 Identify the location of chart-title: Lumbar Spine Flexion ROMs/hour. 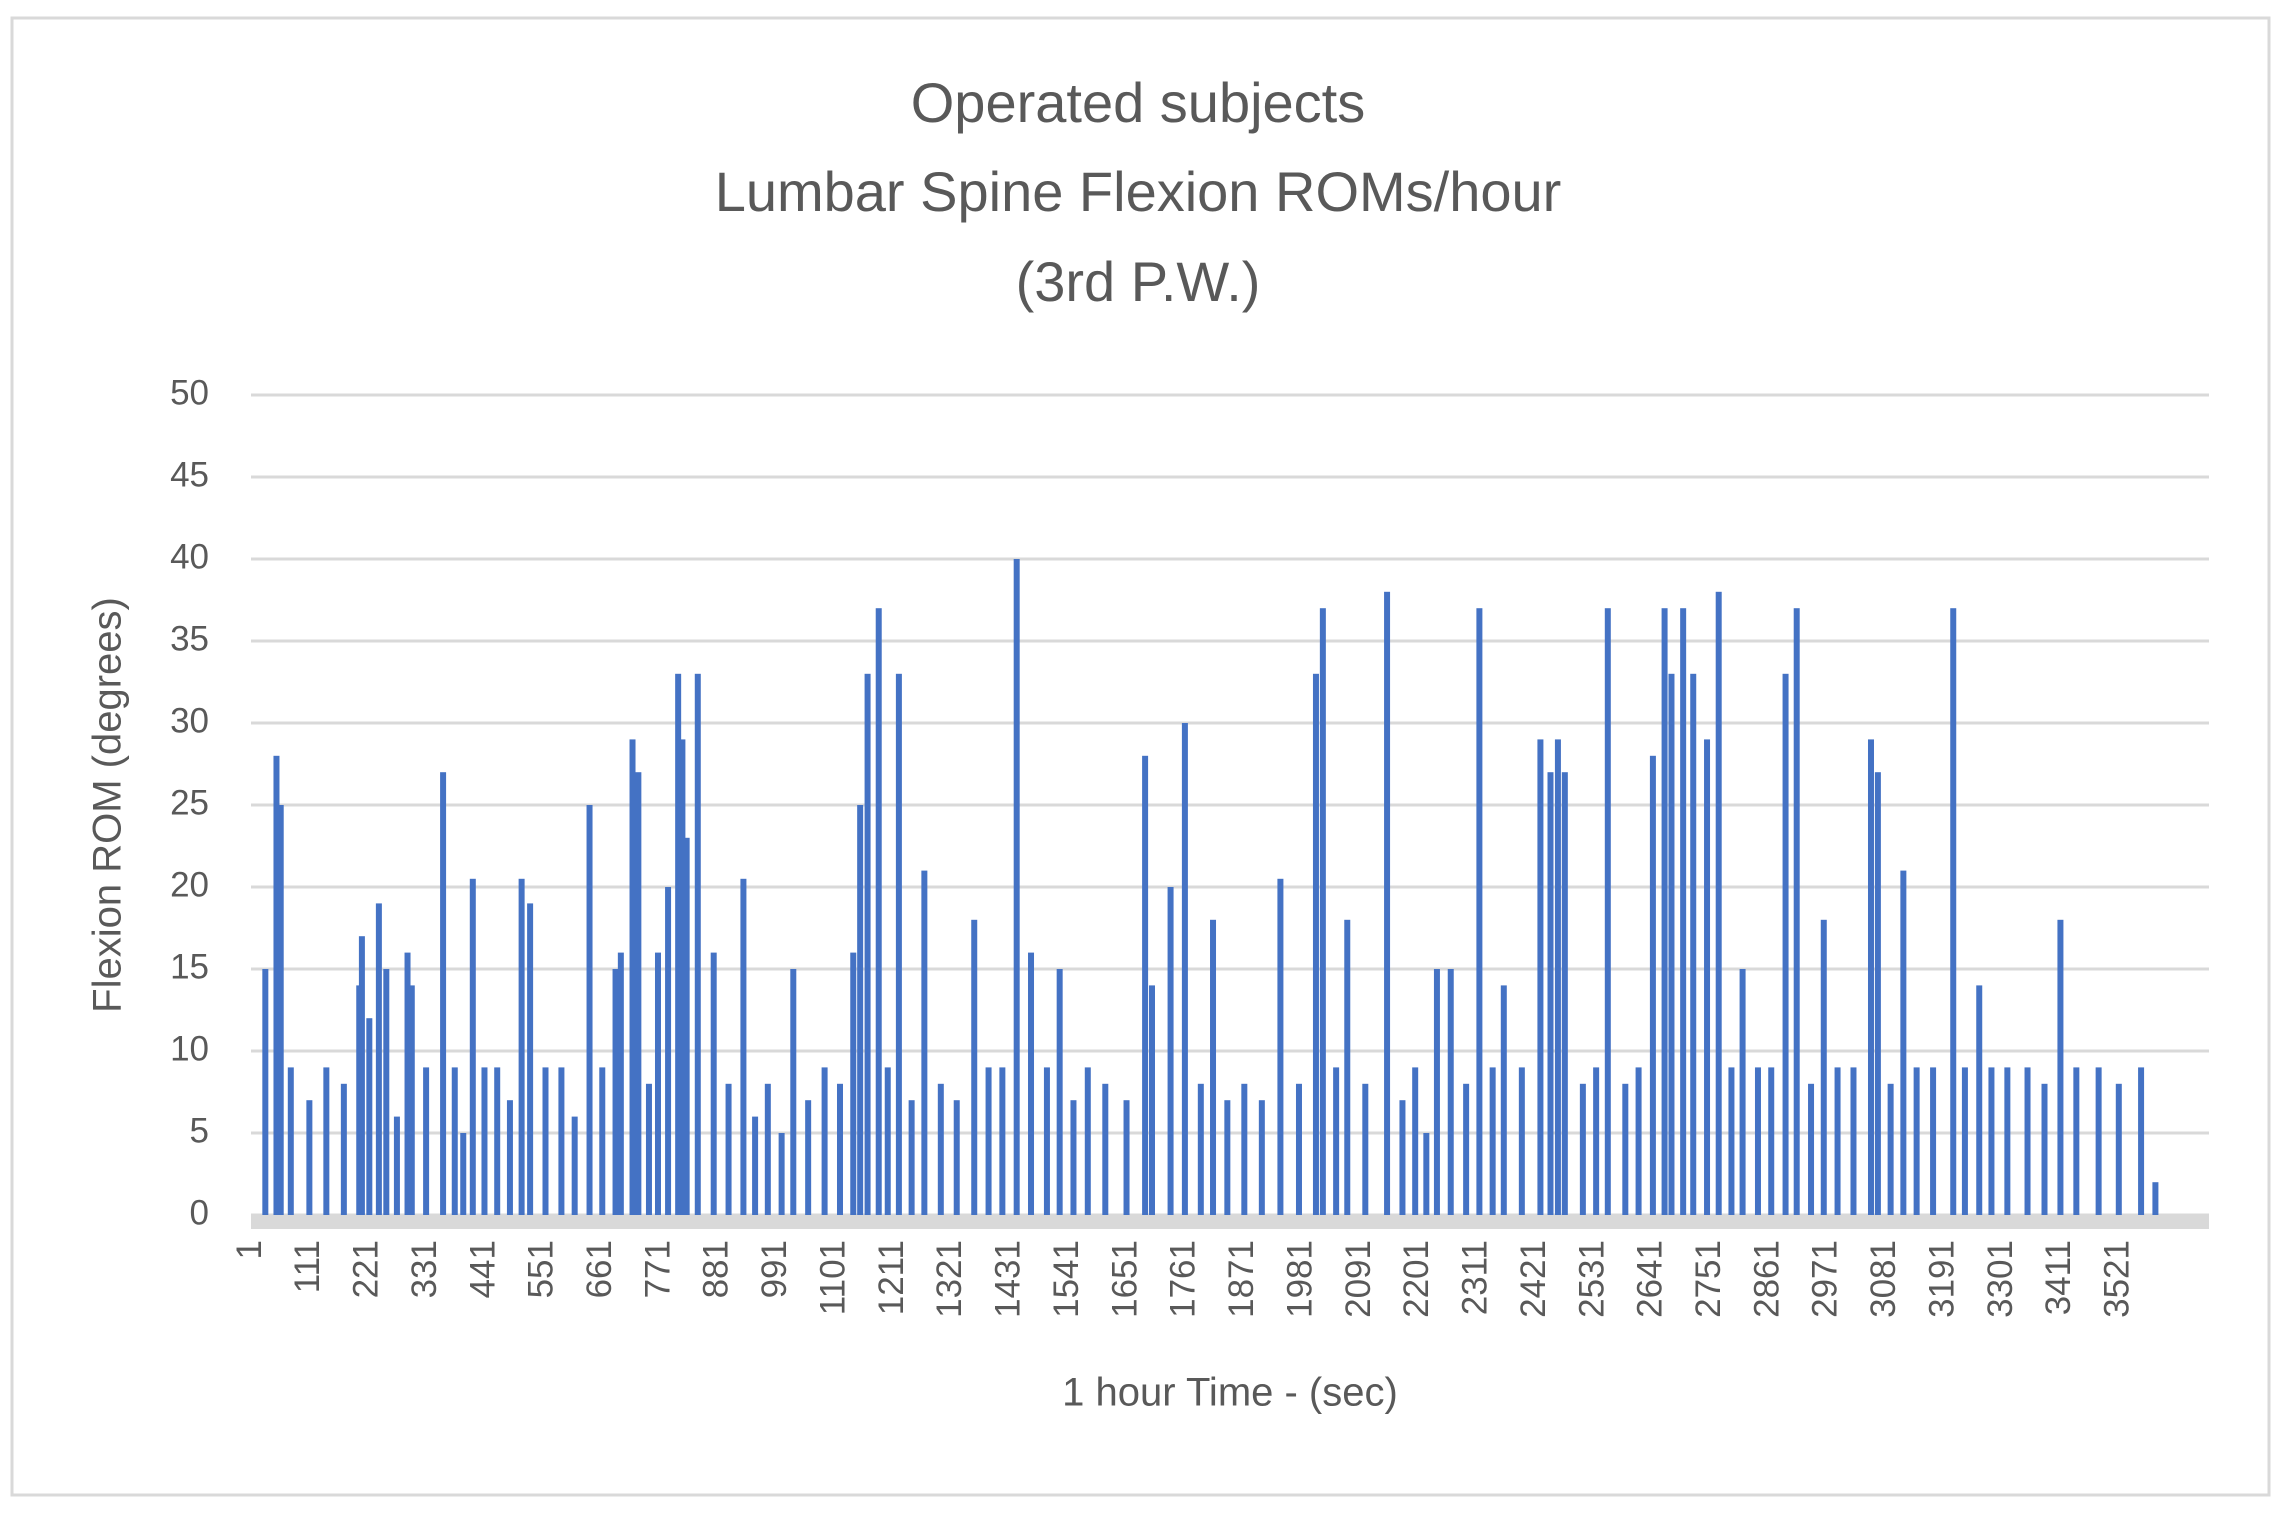
(1138, 191).